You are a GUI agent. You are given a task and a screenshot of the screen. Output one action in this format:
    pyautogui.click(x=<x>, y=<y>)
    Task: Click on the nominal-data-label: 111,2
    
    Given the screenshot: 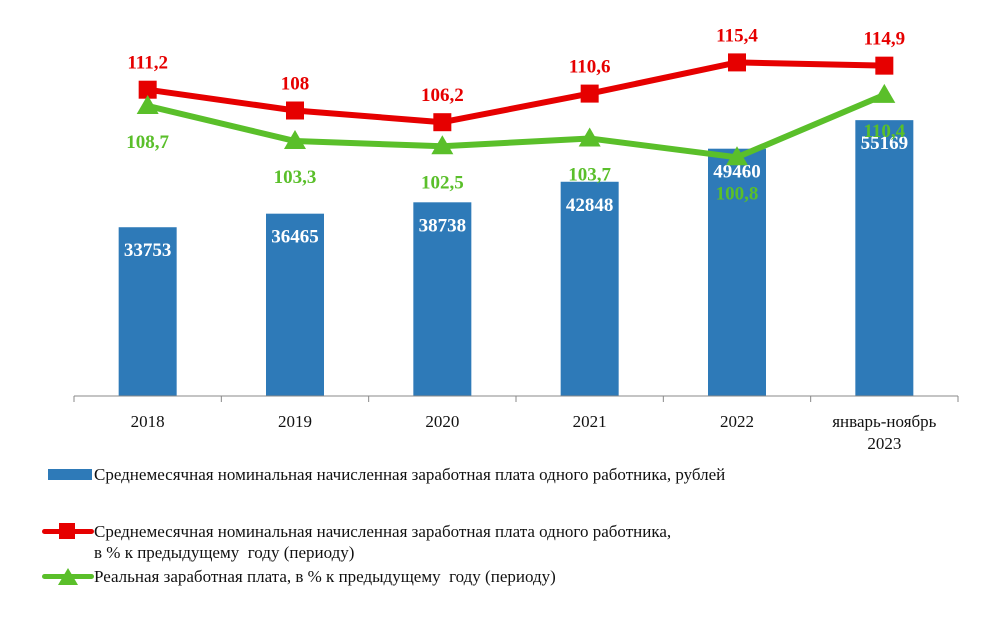 What is the action you would take?
    pyautogui.click(x=147, y=63)
    